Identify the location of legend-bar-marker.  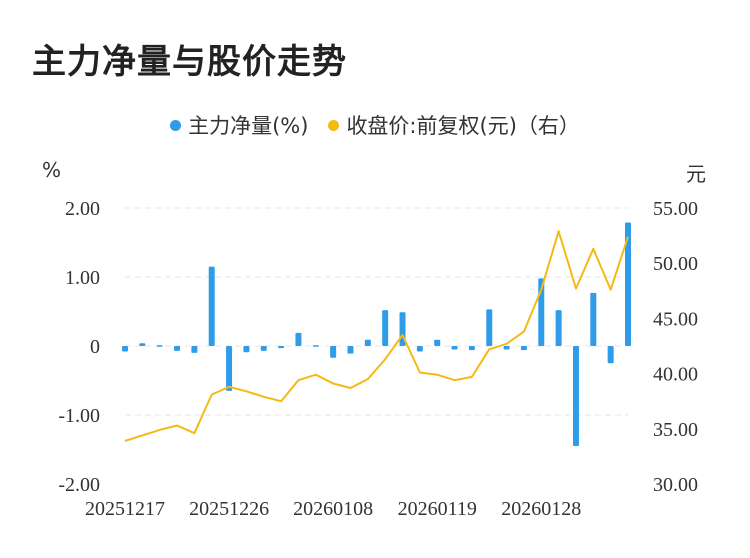
(176, 125).